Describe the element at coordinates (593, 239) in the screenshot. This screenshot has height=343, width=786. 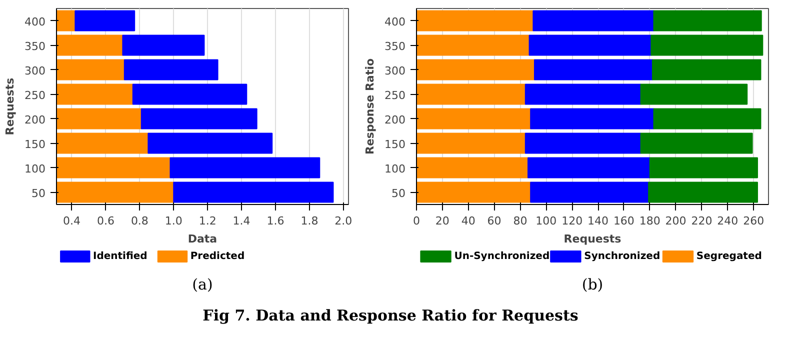
I see `x-axis-title: Requests` at that location.